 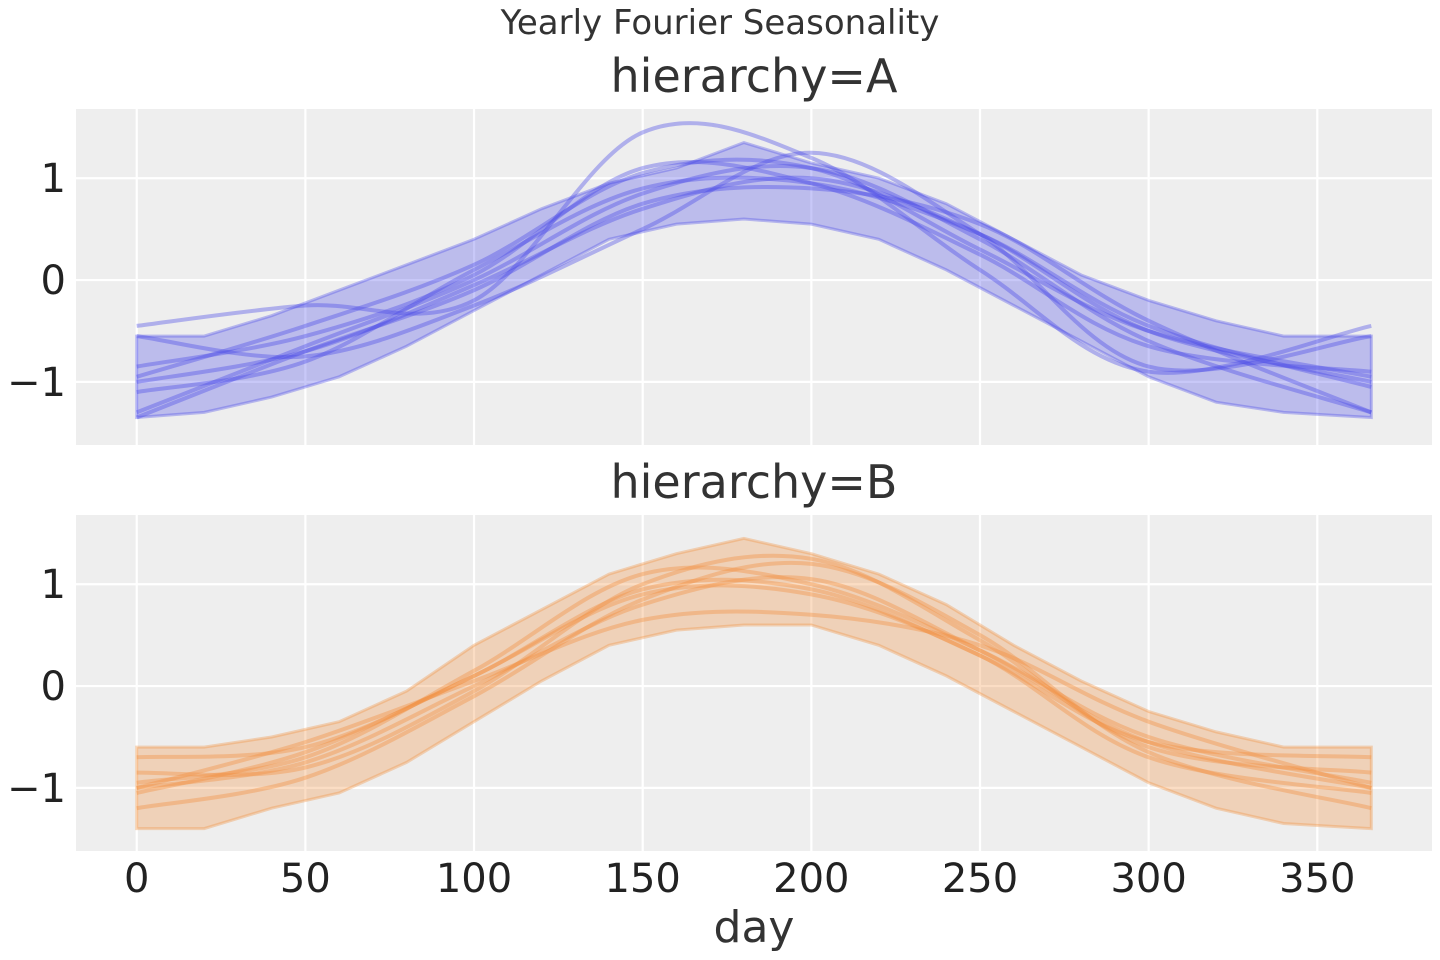 I want to click on x-tick-label: 50, so click(x=305, y=879).